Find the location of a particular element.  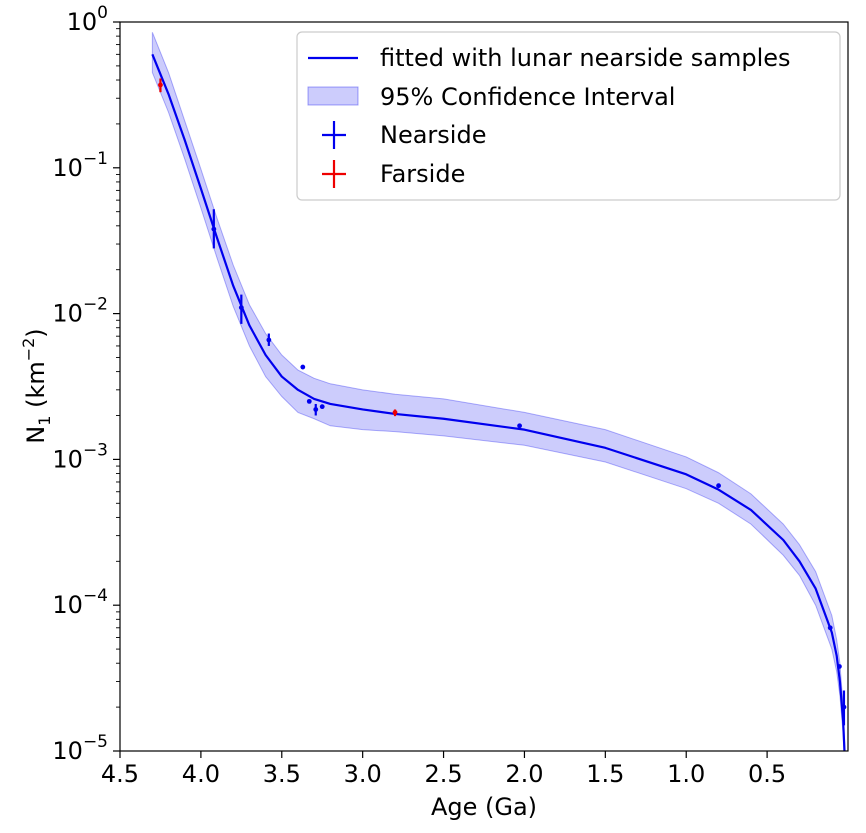

y-tick-label: 10⁻¹ is located at coordinates (80, 165).